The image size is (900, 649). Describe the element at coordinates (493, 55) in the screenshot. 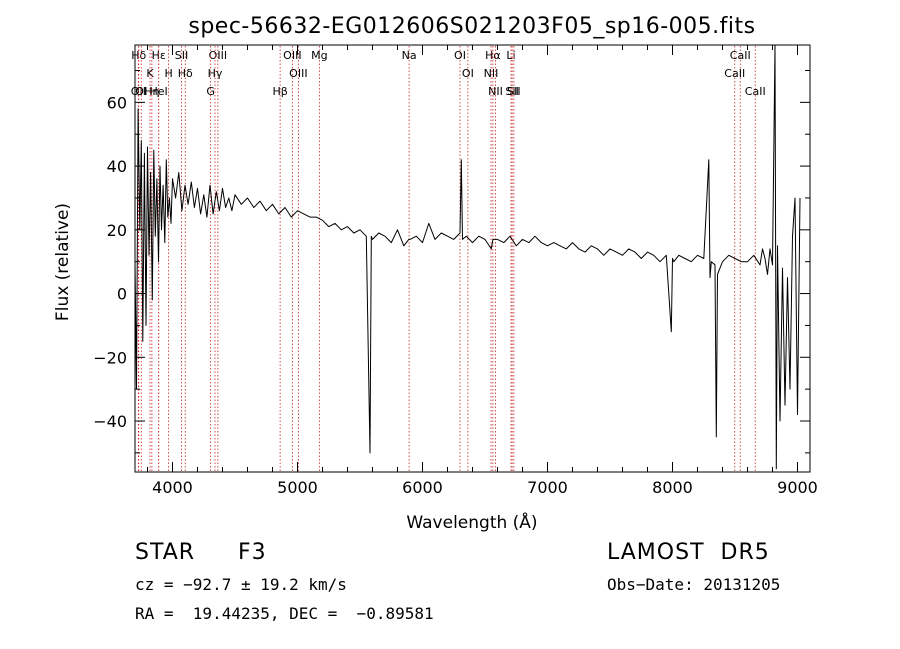

I see `line-marker-label: Hα` at that location.